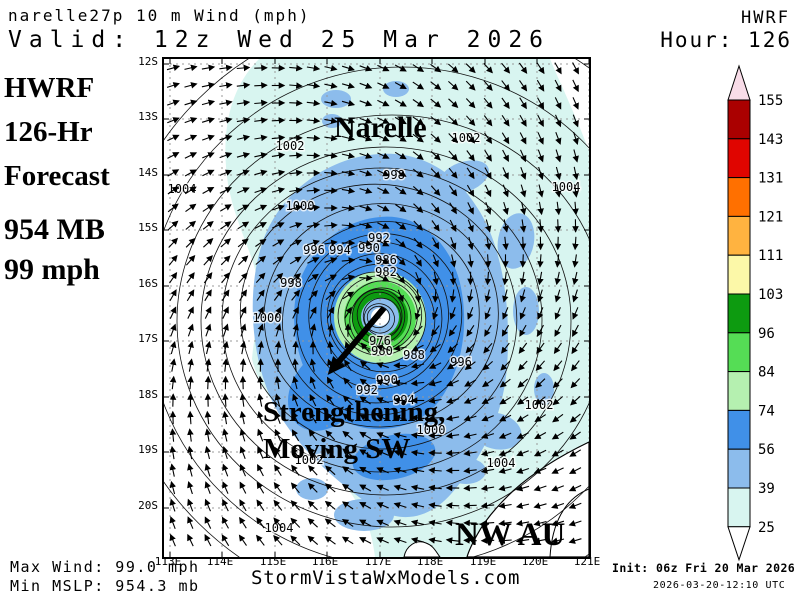 This screenshot has height=600, width=800. I want to click on forecast-hour: Hour: 126, so click(726, 40).